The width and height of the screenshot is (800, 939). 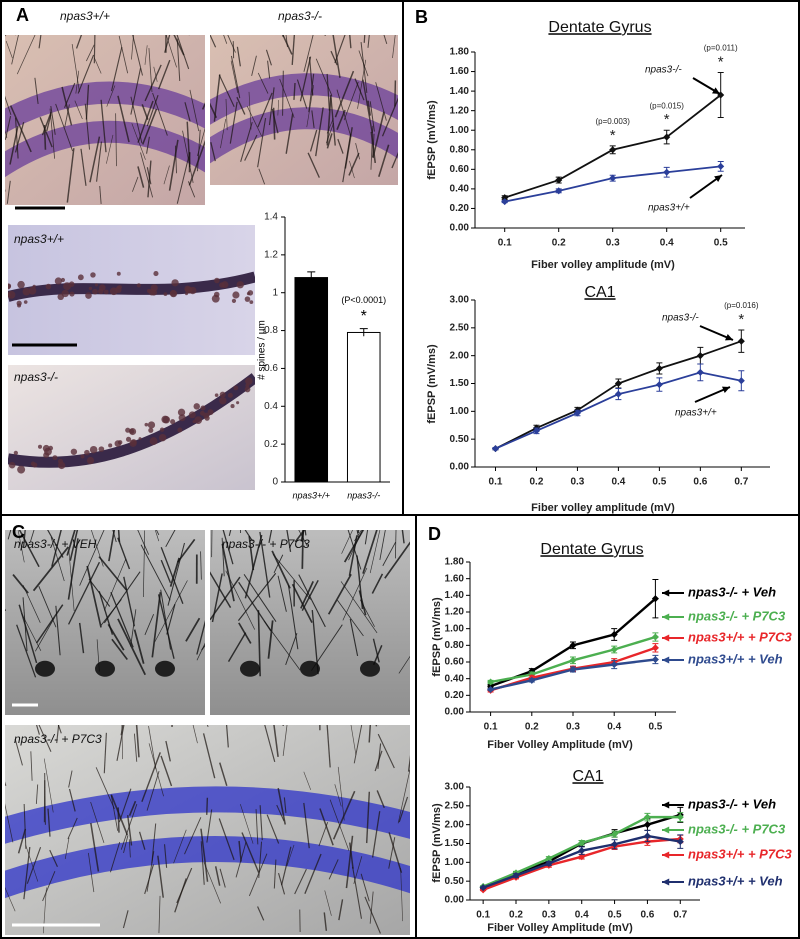 I want to click on image-caption: npas3-/-, so click(x=300, y=16).